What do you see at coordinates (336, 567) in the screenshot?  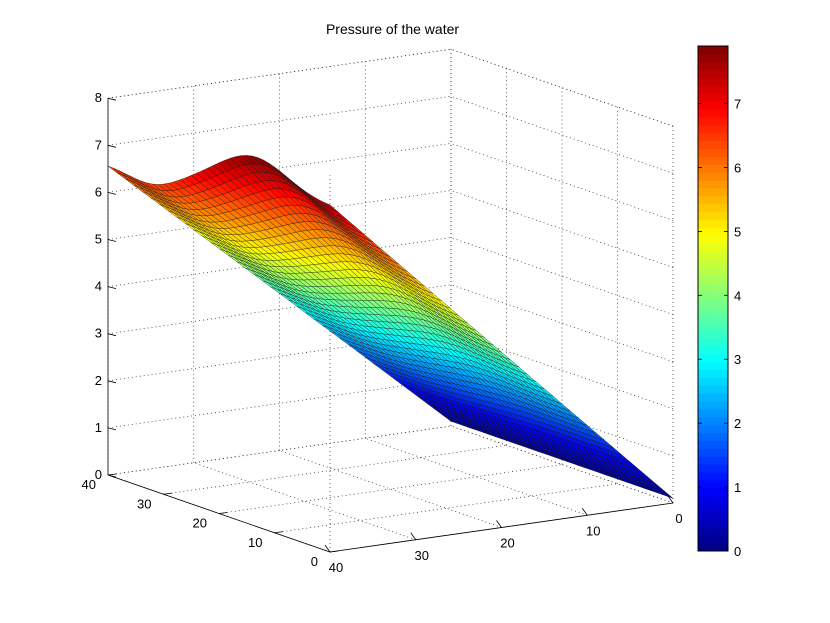 I see `x-tick-label: 40` at bounding box center [336, 567].